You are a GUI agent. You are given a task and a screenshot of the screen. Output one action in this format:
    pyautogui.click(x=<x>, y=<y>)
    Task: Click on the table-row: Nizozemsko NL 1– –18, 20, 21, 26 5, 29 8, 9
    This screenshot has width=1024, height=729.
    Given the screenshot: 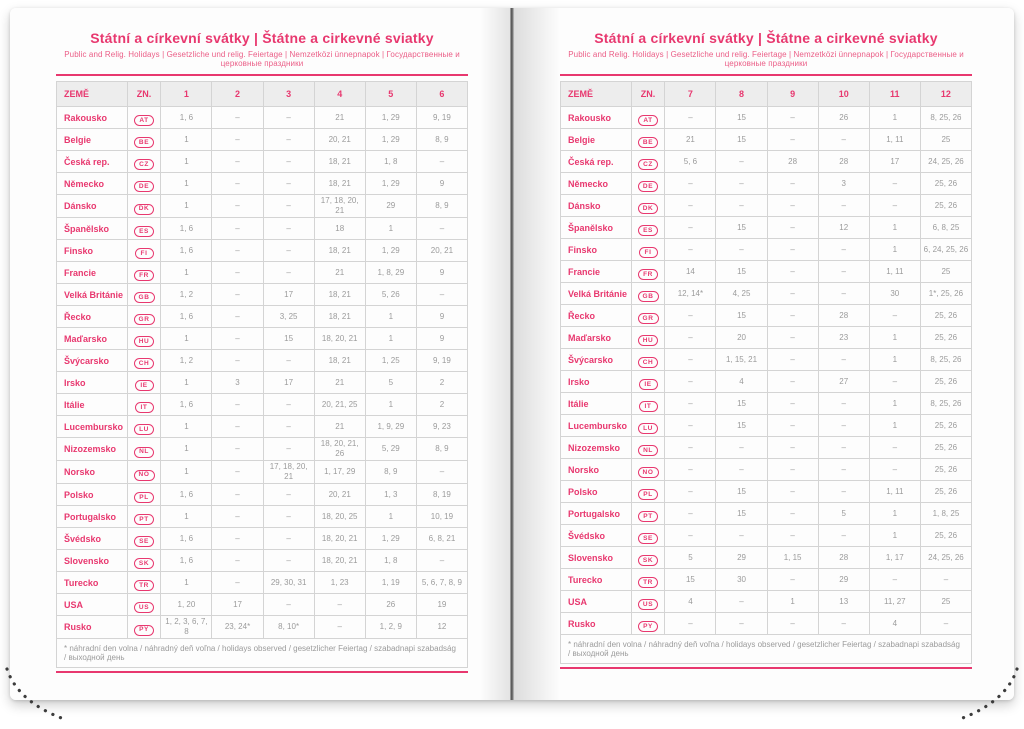 What is the action you would take?
    pyautogui.click(x=262, y=449)
    